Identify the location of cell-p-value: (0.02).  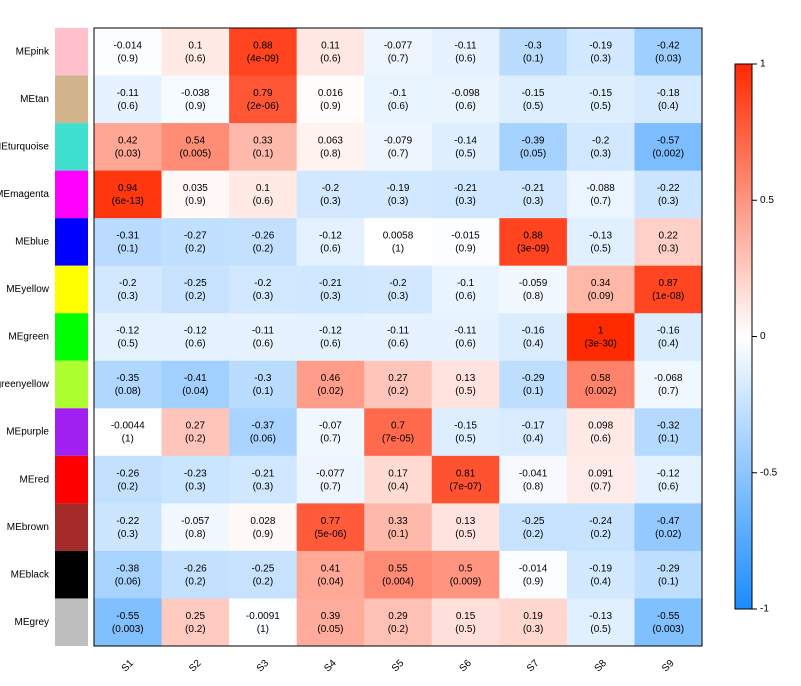
(668, 534).